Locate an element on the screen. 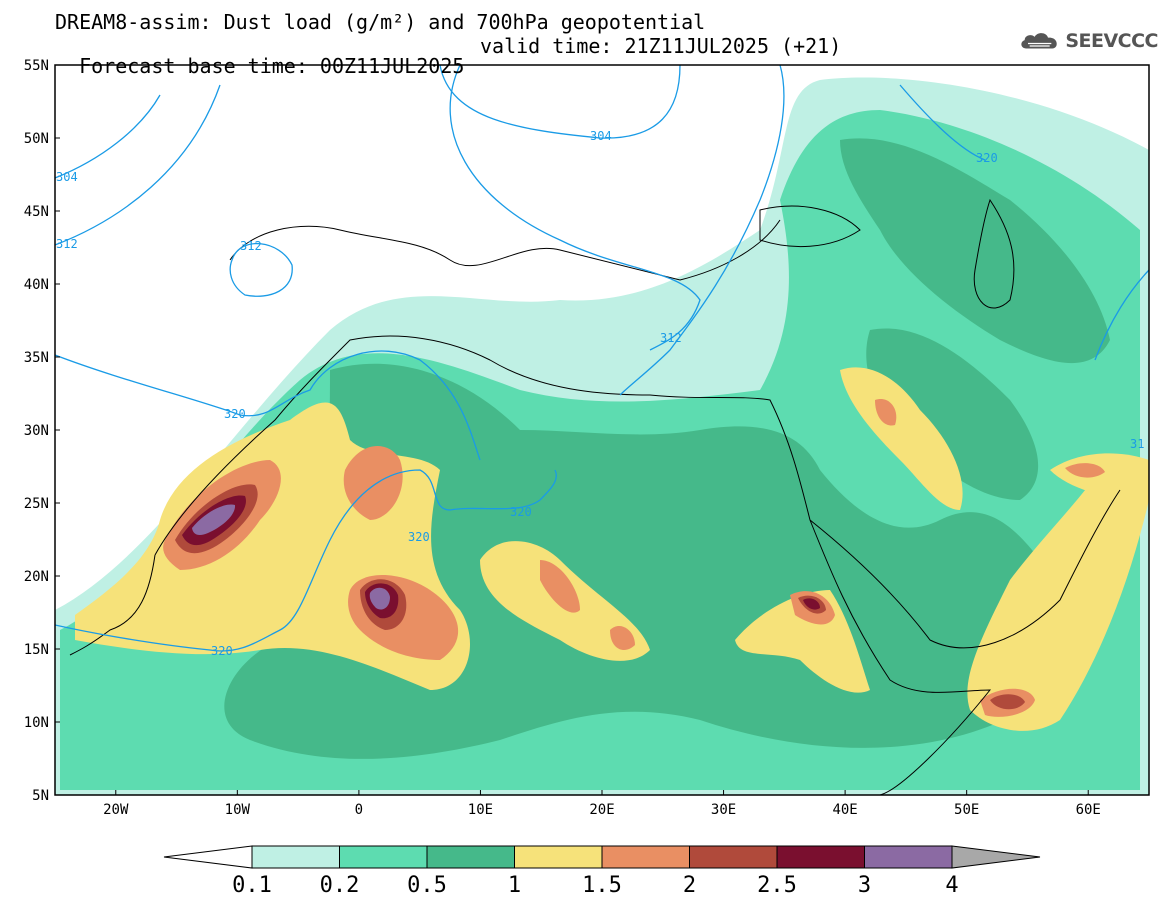 This screenshot has height=907, width=1165. contour-320-east is located at coordinates (702, 230).